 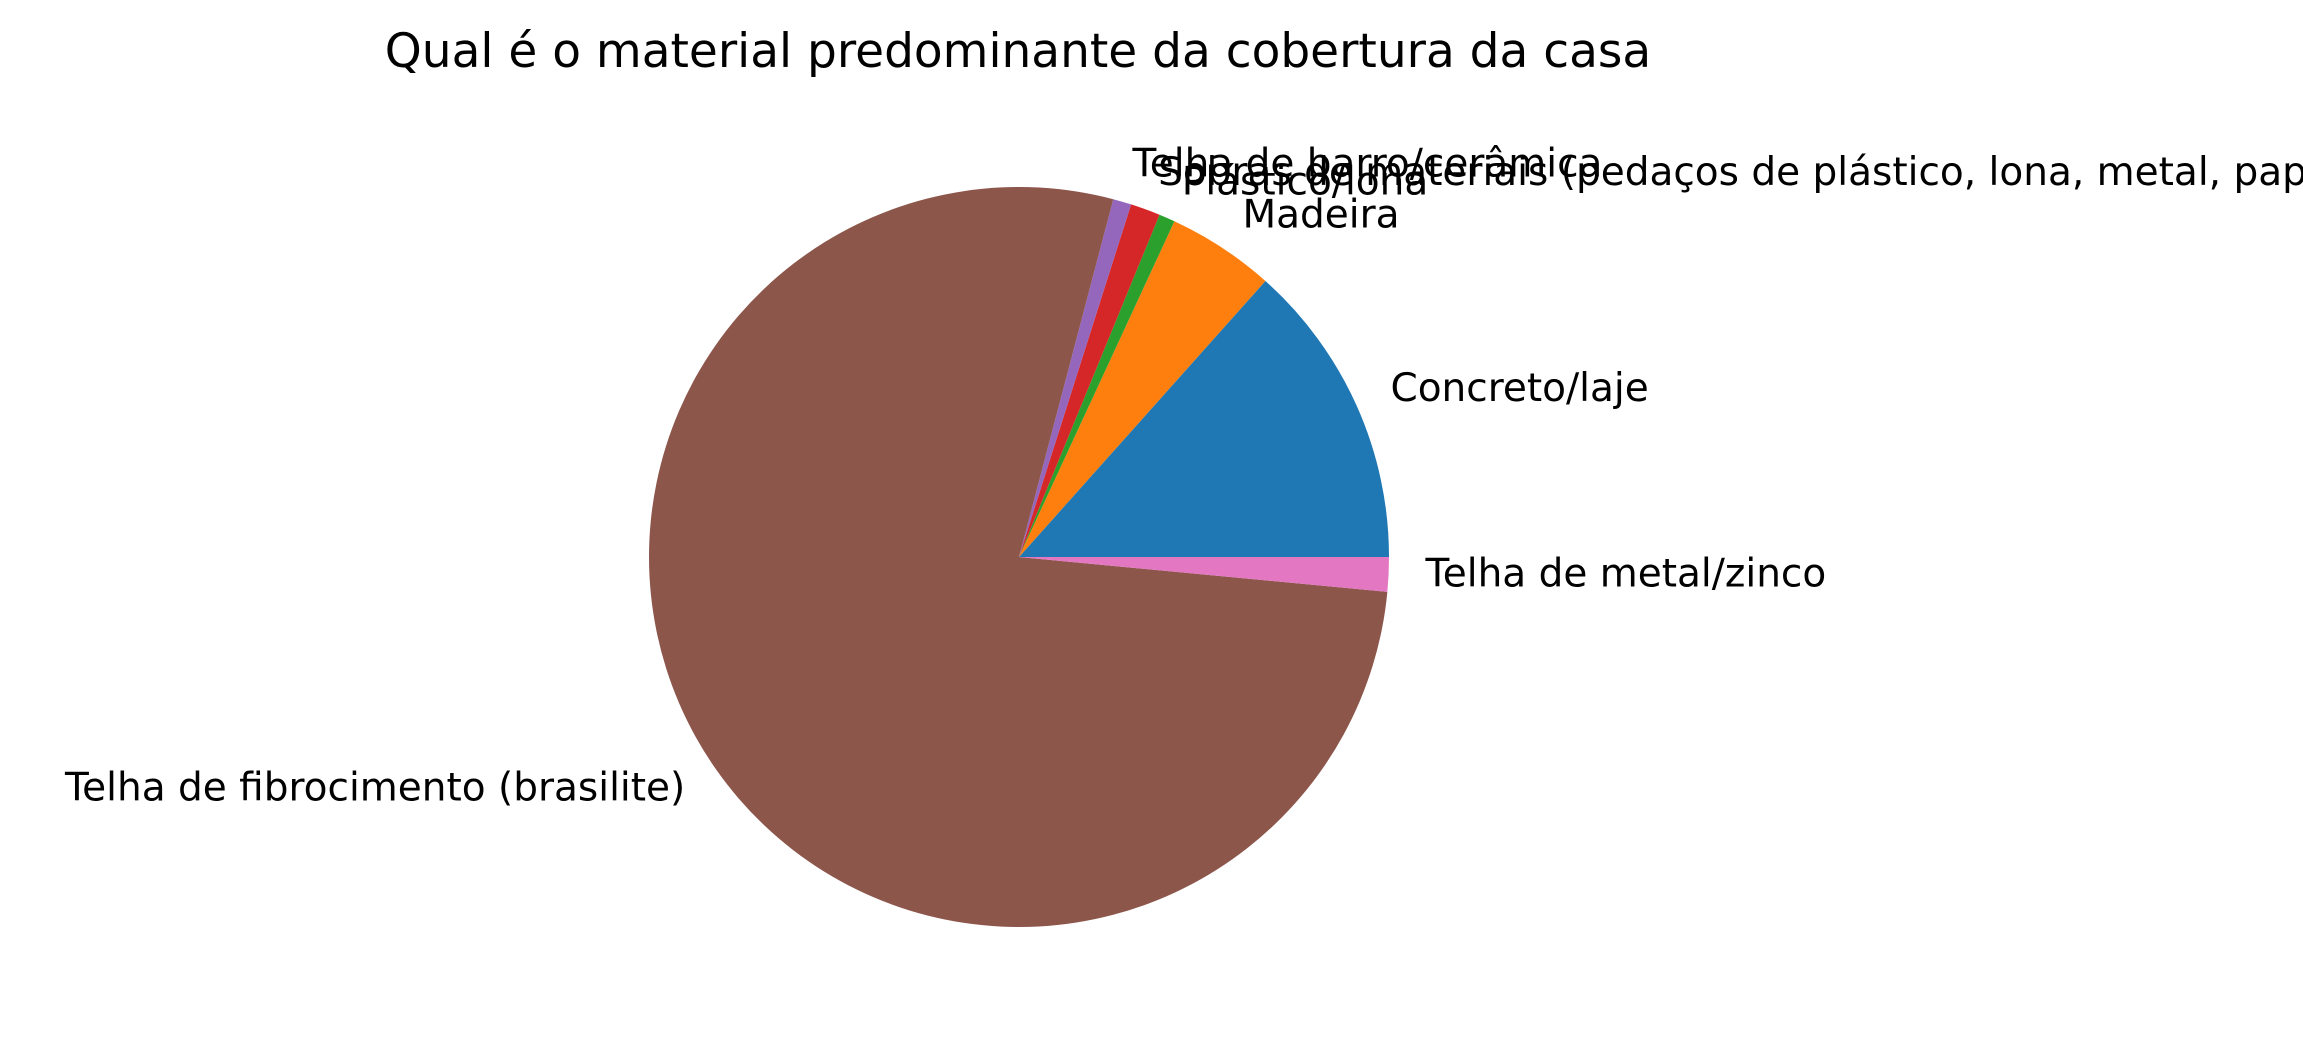 What do you see at coordinates (1305, 181) in the screenshot?
I see `pie-label-2: Plástico/lona` at bounding box center [1305, 181].